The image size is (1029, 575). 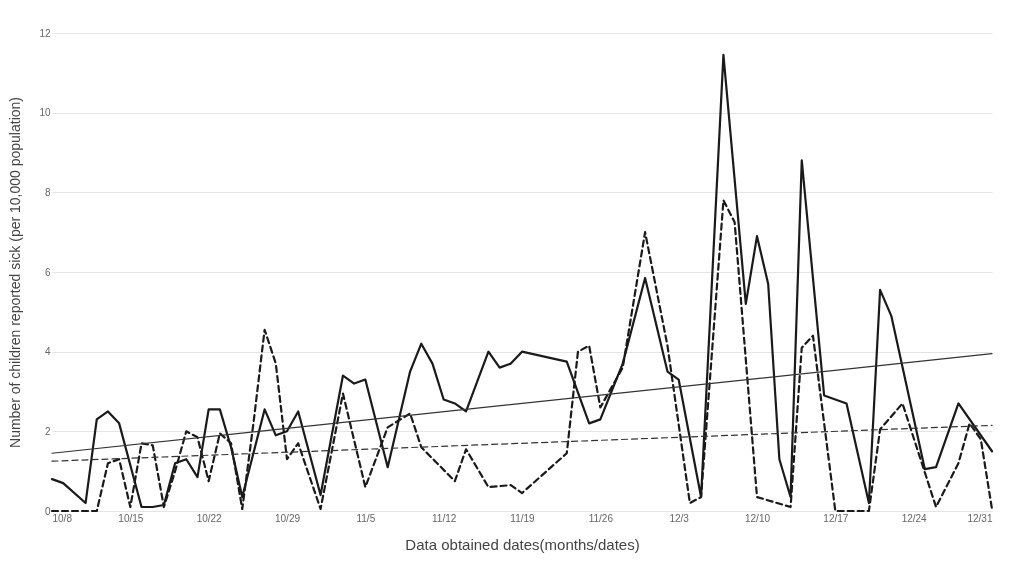 What do you see at coordinates (131, 518) in the screenshot?
I see `x-tick-label: 10/15` at bounding box center [131, 518].